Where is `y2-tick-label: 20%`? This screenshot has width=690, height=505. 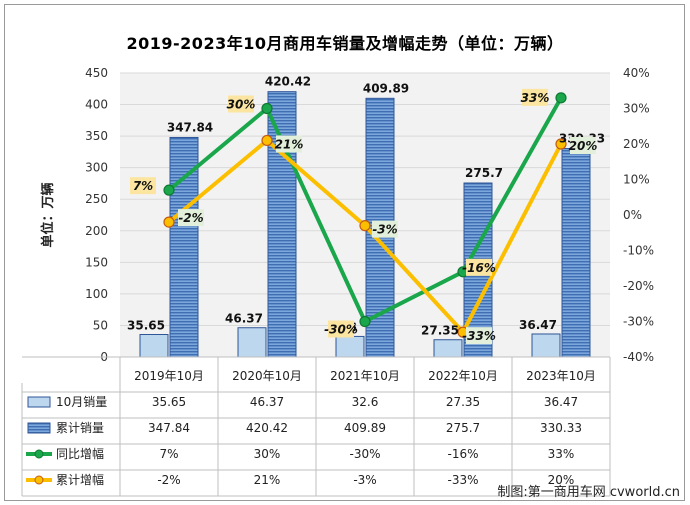 y2-tick-label: 20% is located at coordinates (636, 144).